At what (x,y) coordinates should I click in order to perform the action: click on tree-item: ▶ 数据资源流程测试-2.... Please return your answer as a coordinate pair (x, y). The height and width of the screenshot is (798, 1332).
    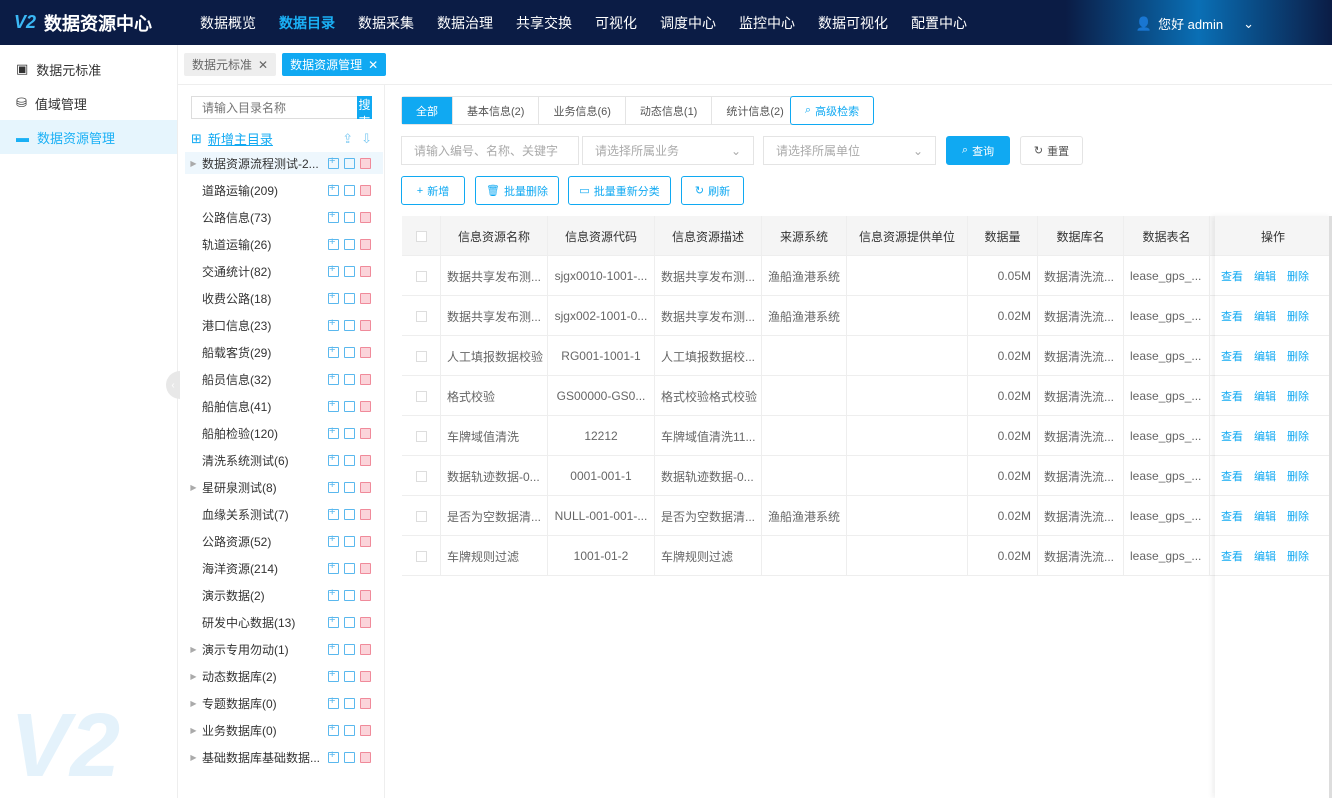
    Looking at the image, I should click on (284, 163).